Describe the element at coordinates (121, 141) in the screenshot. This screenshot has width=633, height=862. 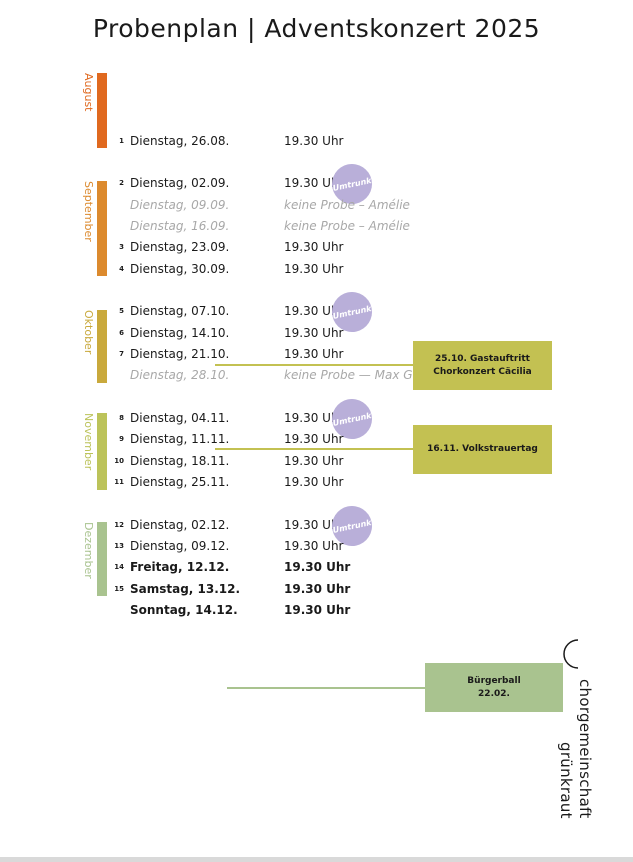
I see `row-number: 1` at that location.